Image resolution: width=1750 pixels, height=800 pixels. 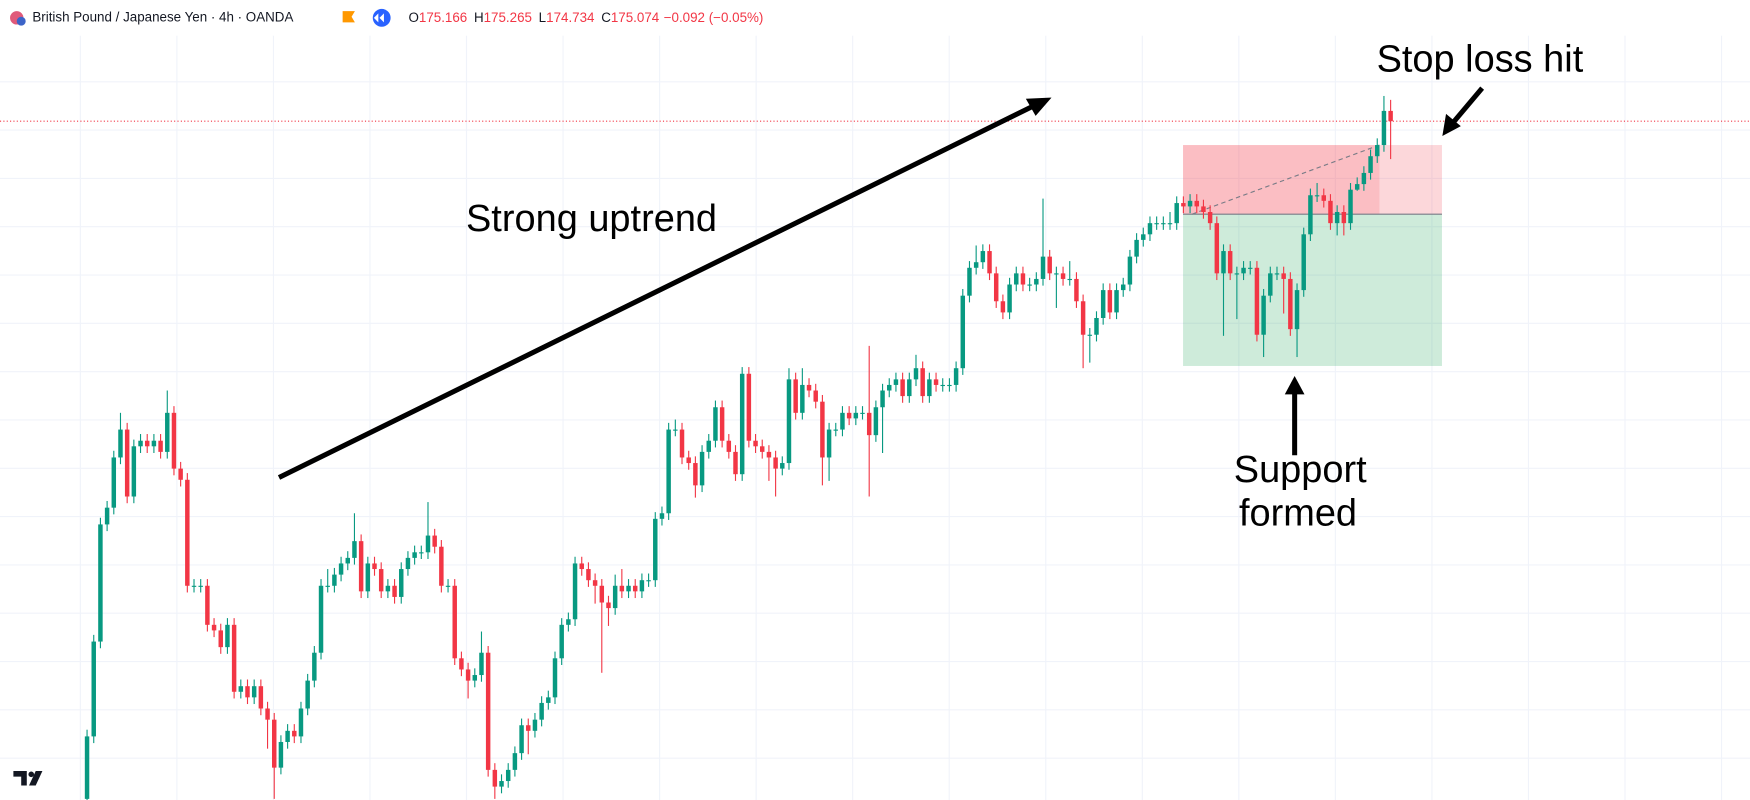 I want to click on ohlc-label: L, so click(x=542, y=16).